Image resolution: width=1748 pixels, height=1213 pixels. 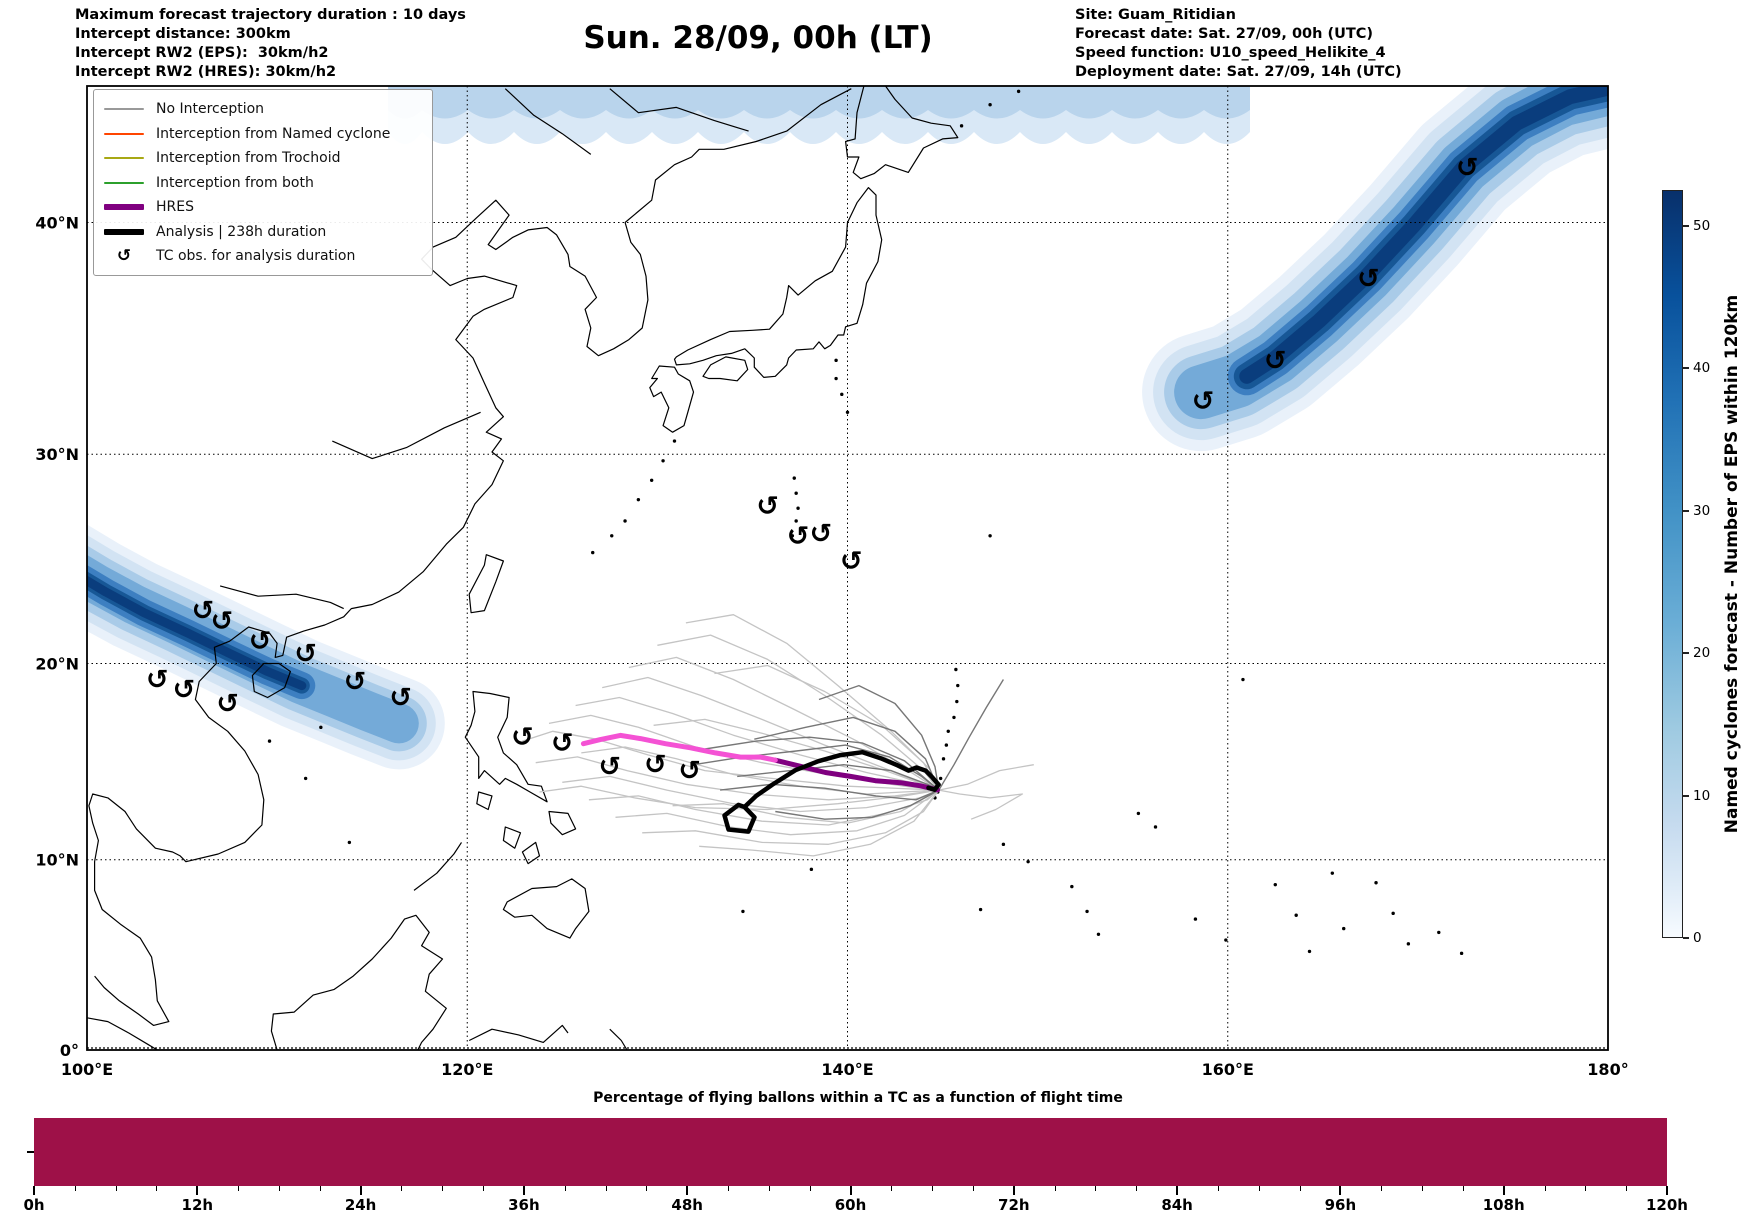 What do you see at coordinates (263, 232) in the screenshot?
I see `legend-item: Analysis | 238h duration` at bounding box center [263, 232].